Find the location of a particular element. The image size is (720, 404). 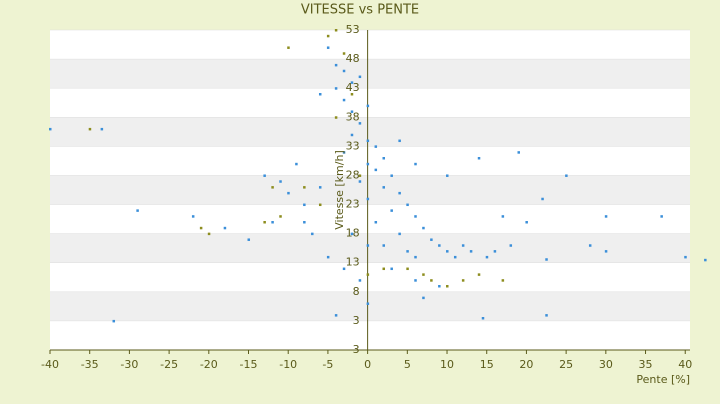

x-tick-label: -15 is located at coordinates (249, 364).